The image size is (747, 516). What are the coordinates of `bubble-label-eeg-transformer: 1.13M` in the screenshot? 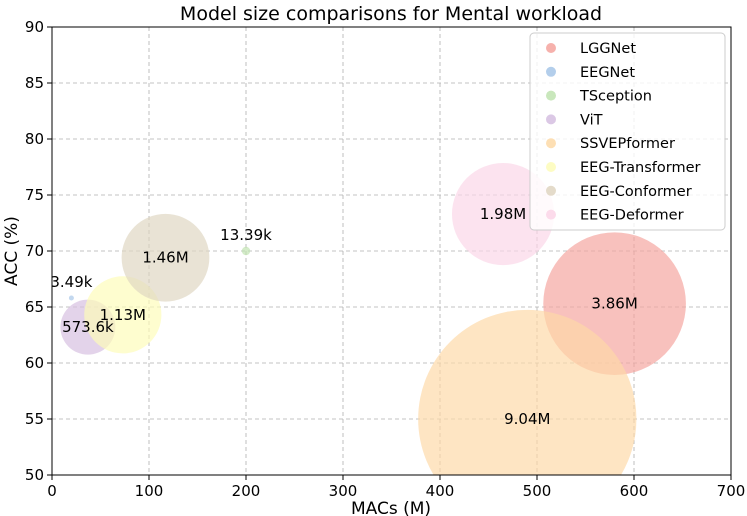 It's located at (123, 315).